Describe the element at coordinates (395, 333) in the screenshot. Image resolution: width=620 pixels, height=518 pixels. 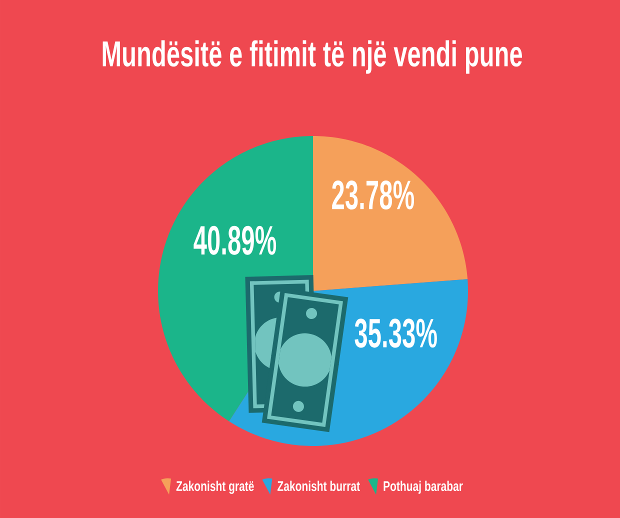
I see `data-label: 35.33%` at that location.